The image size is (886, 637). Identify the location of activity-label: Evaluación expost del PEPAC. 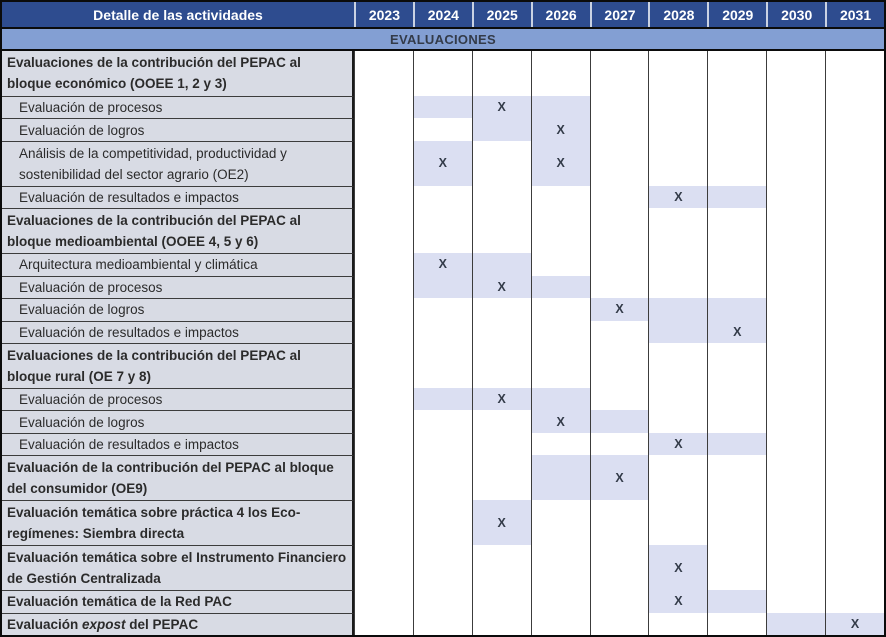
(178, 624).